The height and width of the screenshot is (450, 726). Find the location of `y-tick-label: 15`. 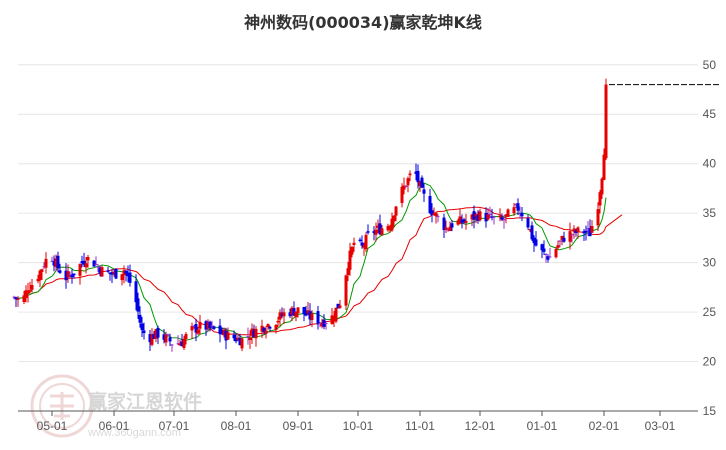

y-tick-label: 15 is located at coordinates (710, 411).